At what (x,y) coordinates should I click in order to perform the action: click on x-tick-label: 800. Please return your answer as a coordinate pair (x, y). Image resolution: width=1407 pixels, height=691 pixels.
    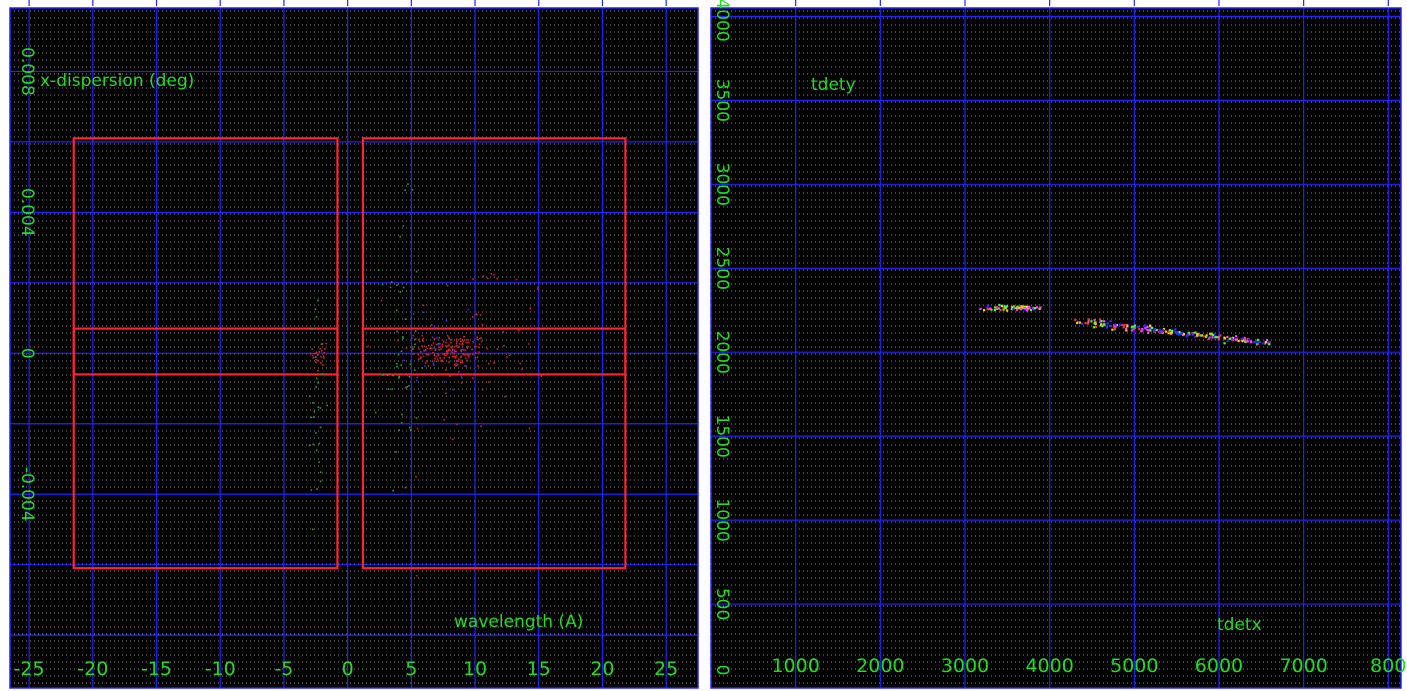
    Looking at the image, I should click on (1388, 666).